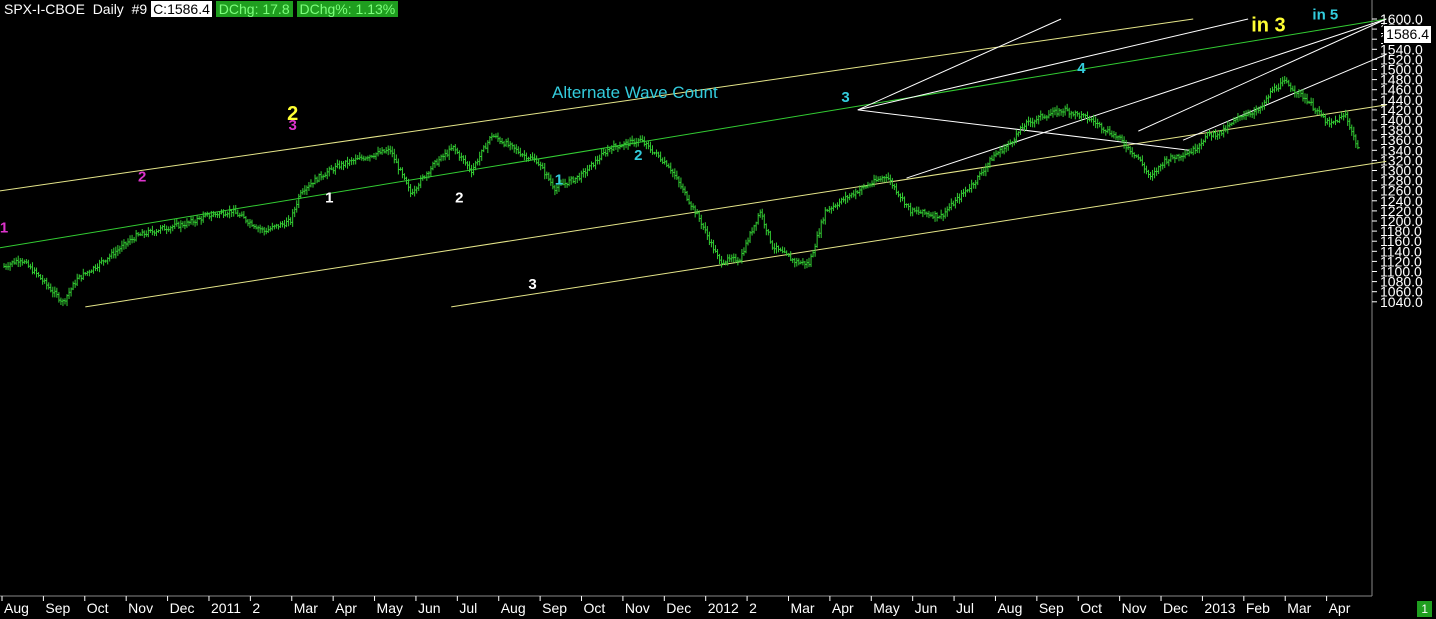  Describe the element at coordinates (1401, 140) in the screenshot. I see `y-tick-label: 1360.0` at that location.